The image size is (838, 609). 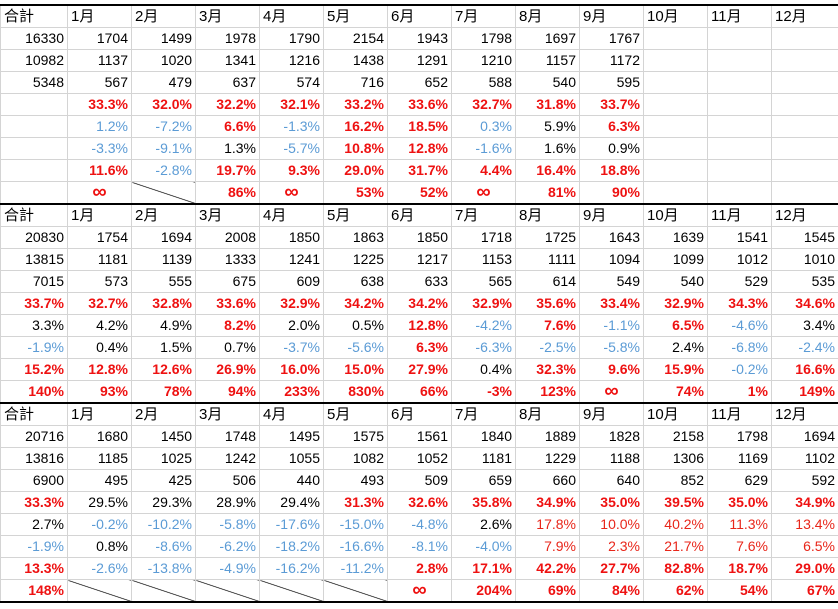 What do you see at coordinates (483, 591) in the screenshot?
I see `cell: 204%` at bounding box center [483, 591].